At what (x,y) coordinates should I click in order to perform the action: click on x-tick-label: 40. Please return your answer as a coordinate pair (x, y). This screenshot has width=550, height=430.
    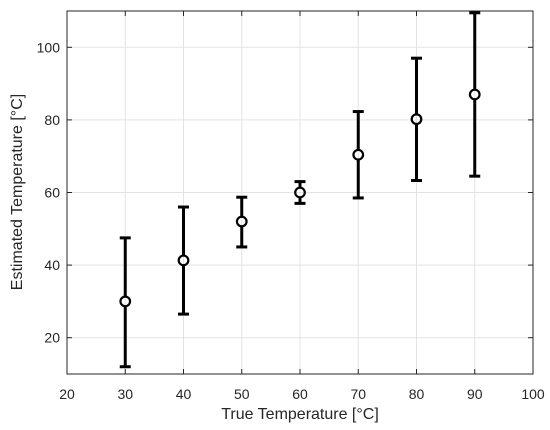
    Looking at the image, I should click on (184, 394).